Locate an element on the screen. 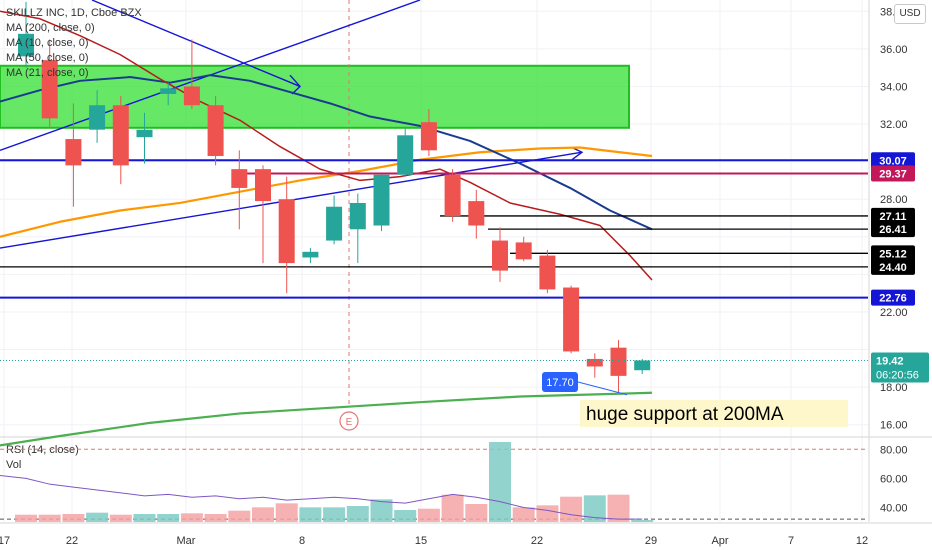  price-tick-label: 36.00 is located at coordinates (894, 50).